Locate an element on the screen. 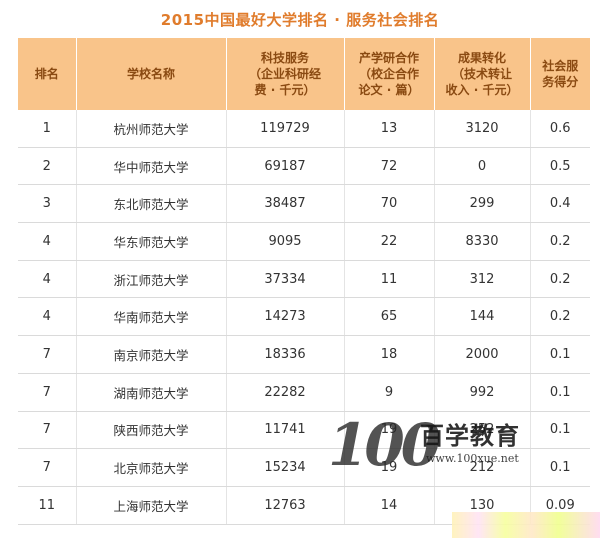 The image size is (600, 538). table-row: 1 杭州师范大学 119729 13 3120 0.6 is located at coordinates (304, 129).